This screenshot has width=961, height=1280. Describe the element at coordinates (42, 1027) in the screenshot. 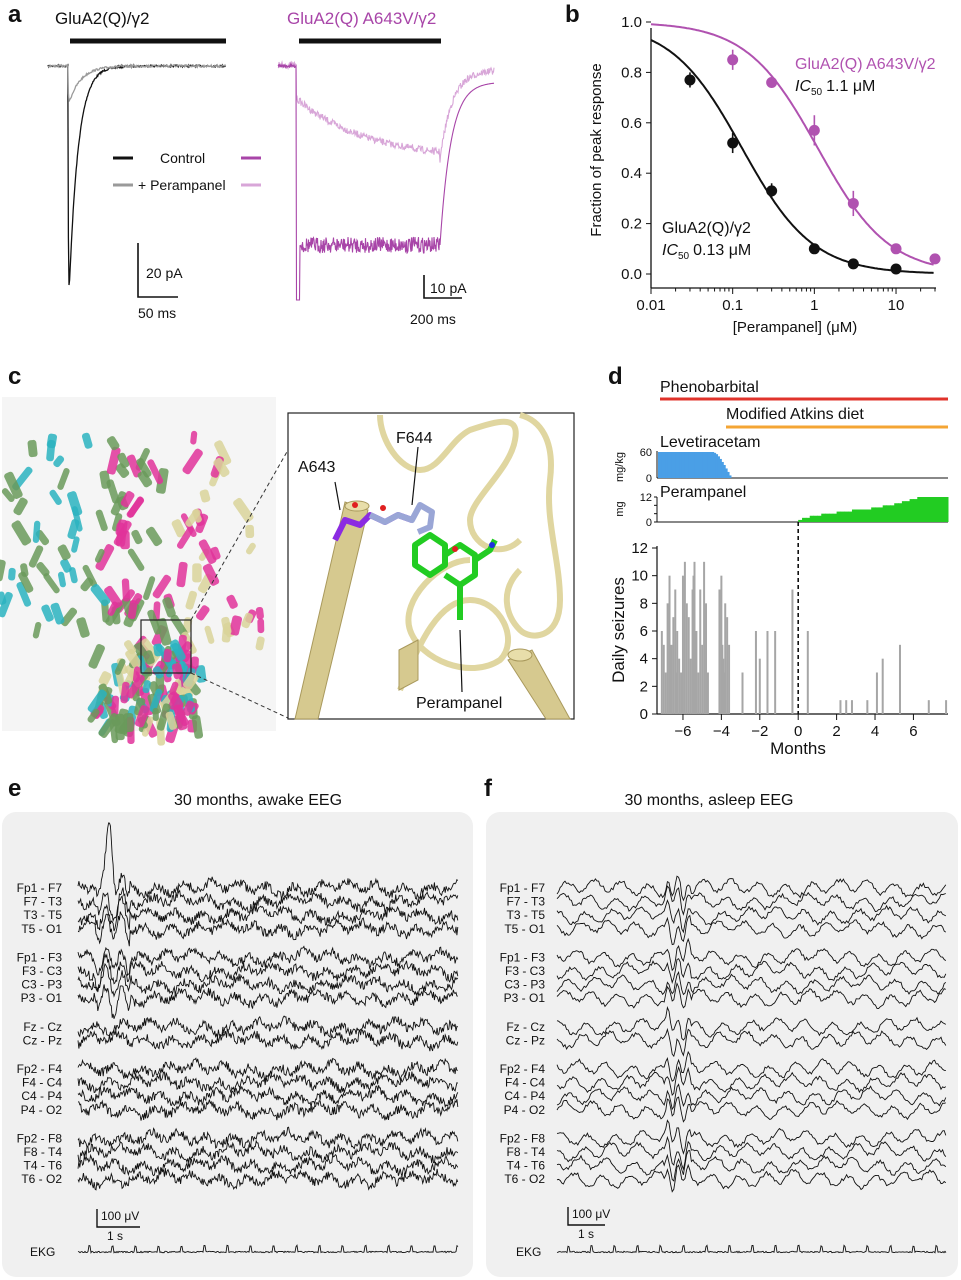

I see `channel-label: Fz - Cz` at that location.